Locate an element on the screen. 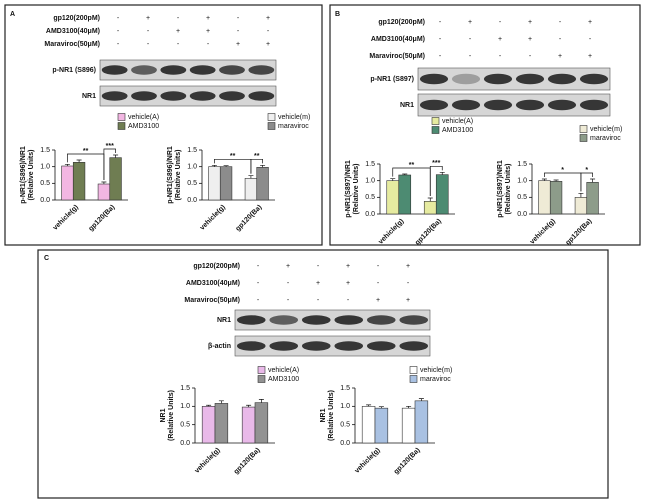 The height and width of the screenshot is (504, 645). y-axis-label: NR1 is located at coordinates (323, 415).